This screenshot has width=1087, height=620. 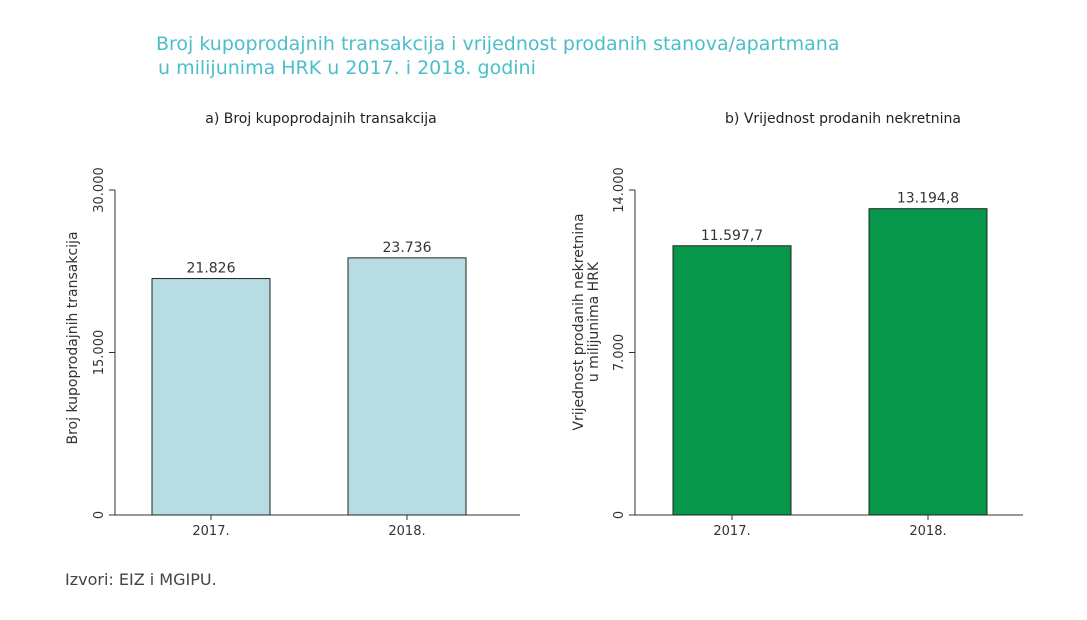 What do you see at coordinates (843, 119) in the screenshot?
I see `chart-b-title: b) Vrijednost prodanih nekretnina` at bounding box center [843, 119].